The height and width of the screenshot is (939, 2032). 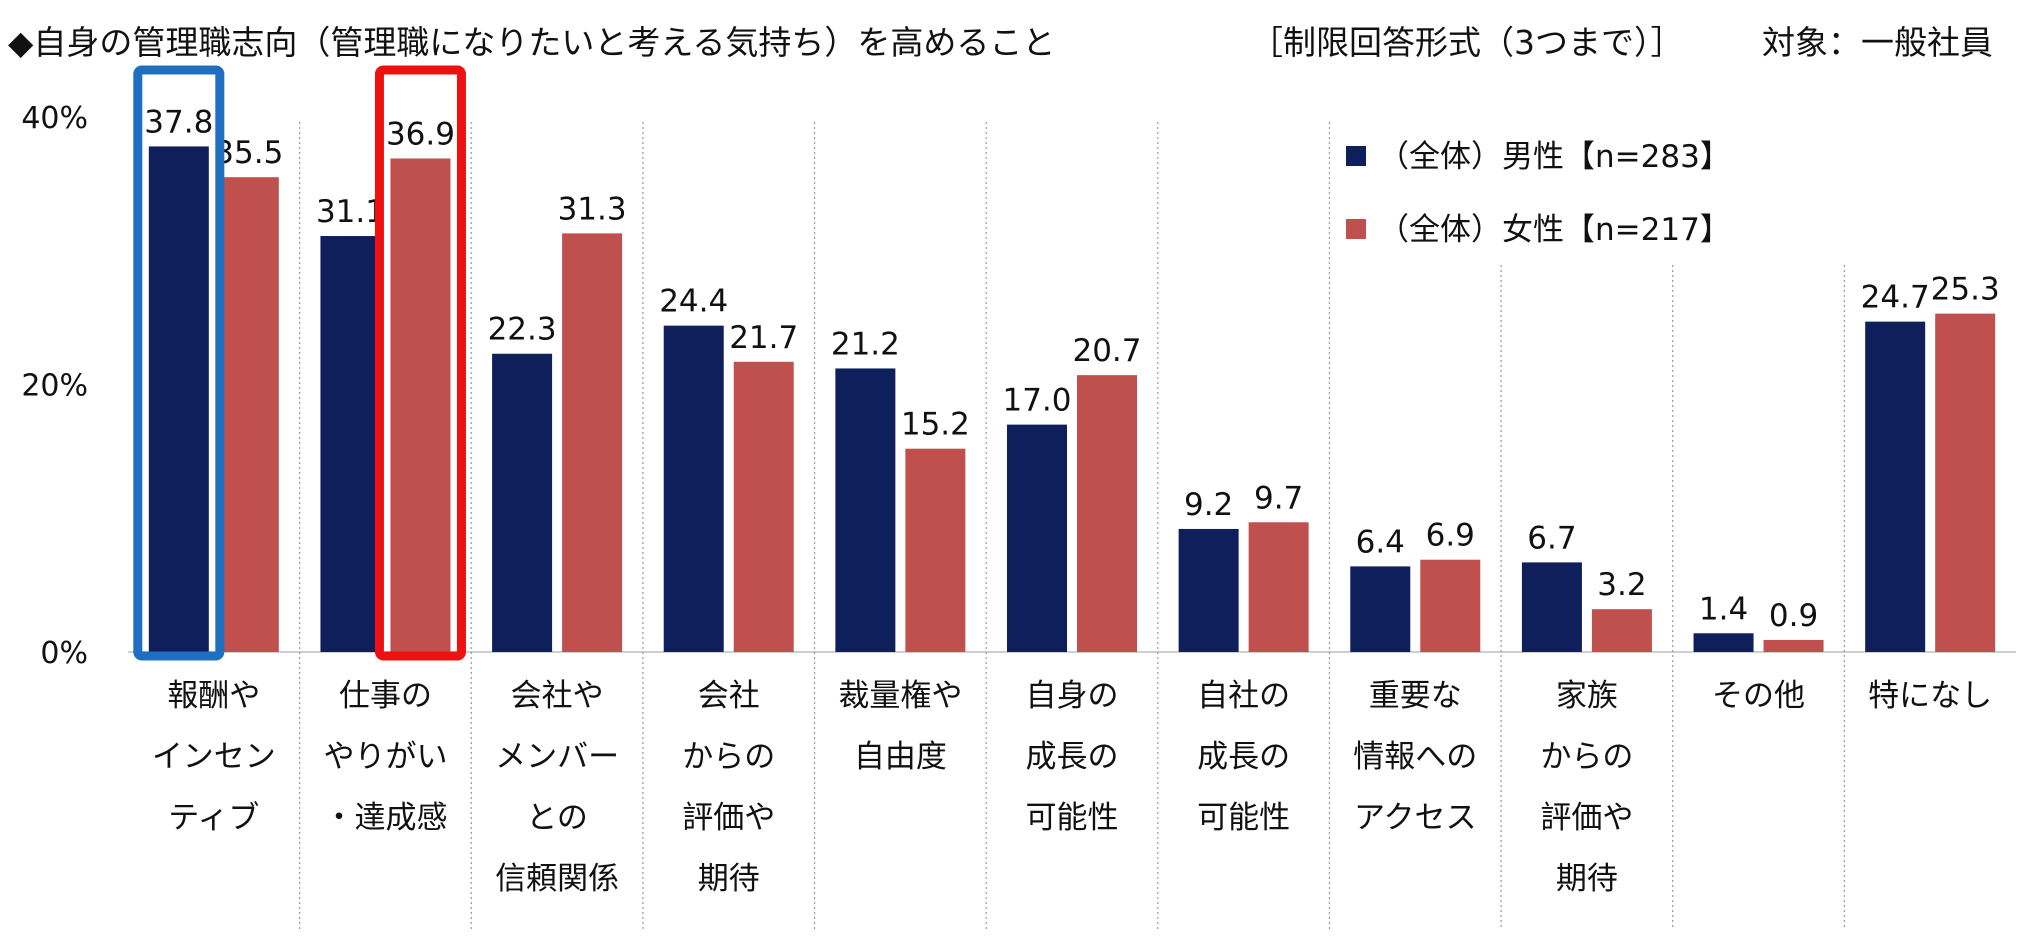 I want to click on data-label: 0.9, so click(x=1793, y=616).